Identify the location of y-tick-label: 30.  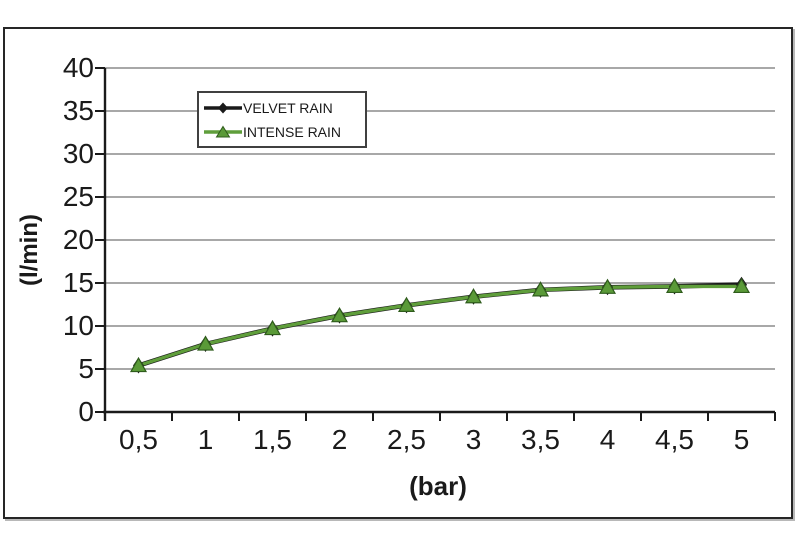
(78, 153).